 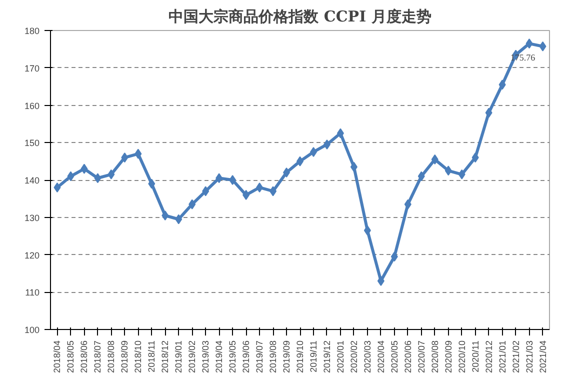 What do you see at coordinates (138, 357) in the screenshot?
I see `x-tick-label: 2018/10` at bounding box center [138, 357].